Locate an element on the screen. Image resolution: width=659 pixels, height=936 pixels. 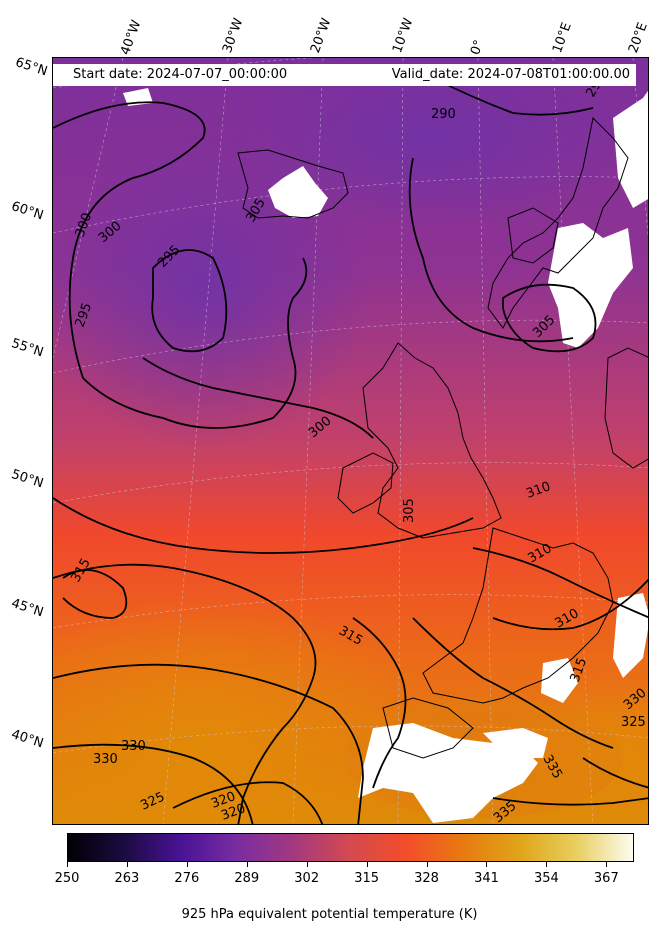
colorbar-tick-label: 341 is located at coordinates (486, 878).